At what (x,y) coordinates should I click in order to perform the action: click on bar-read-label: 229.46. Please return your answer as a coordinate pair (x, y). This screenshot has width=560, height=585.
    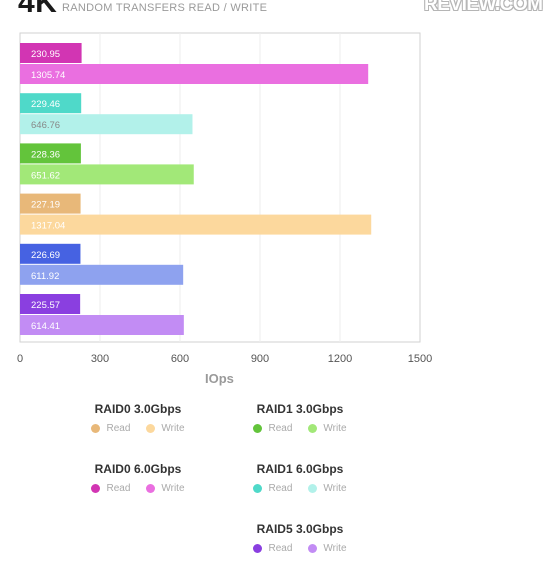
    Looking at the image, I should click on (45, 104).